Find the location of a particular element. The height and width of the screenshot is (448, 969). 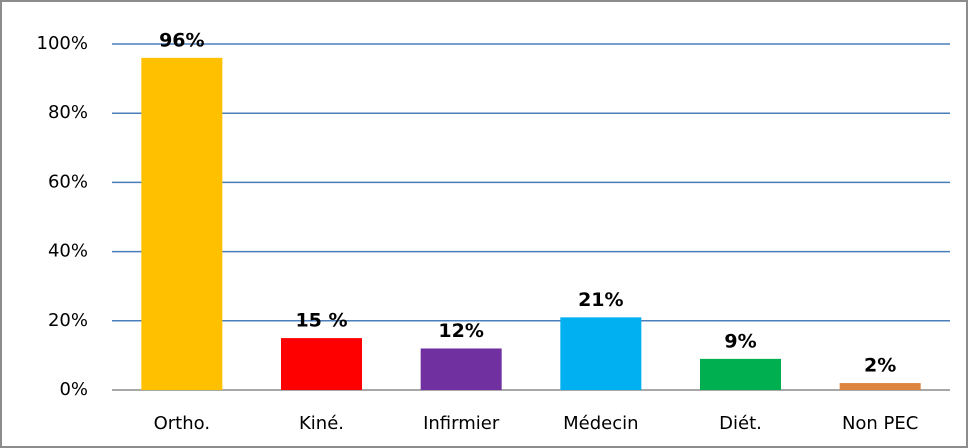

y-tick-label: 80% is located at coordinates (68, 112).